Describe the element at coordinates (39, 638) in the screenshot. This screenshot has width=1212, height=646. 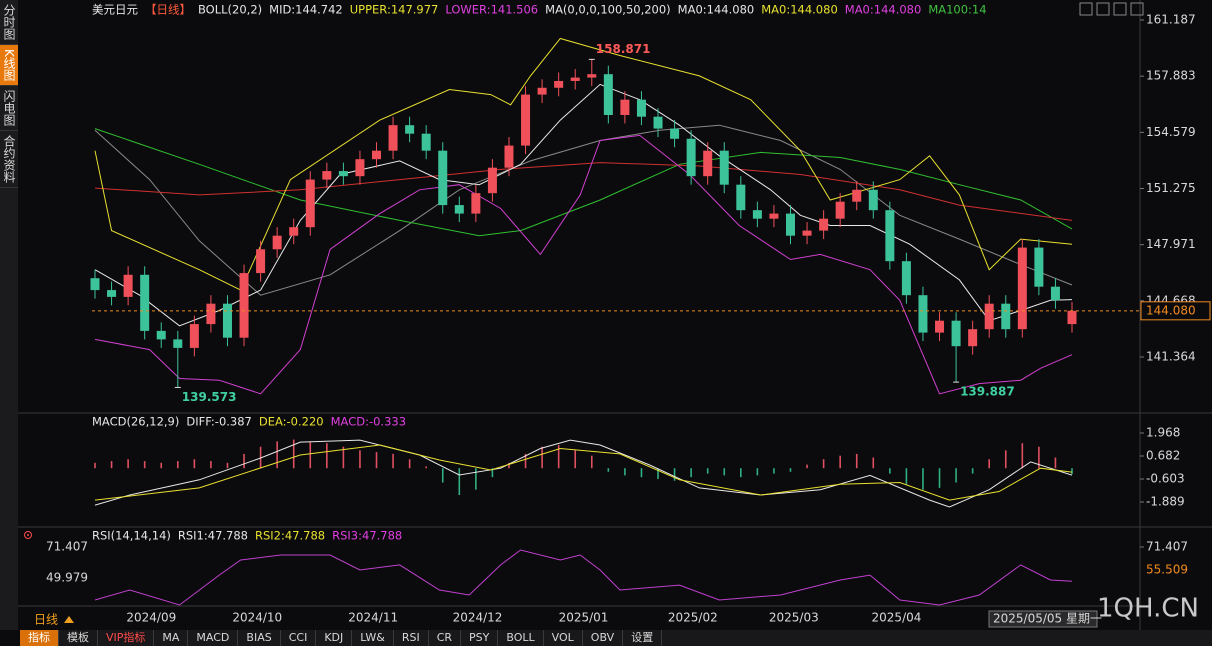
I see `toolbar-tab: 指标` at that location.